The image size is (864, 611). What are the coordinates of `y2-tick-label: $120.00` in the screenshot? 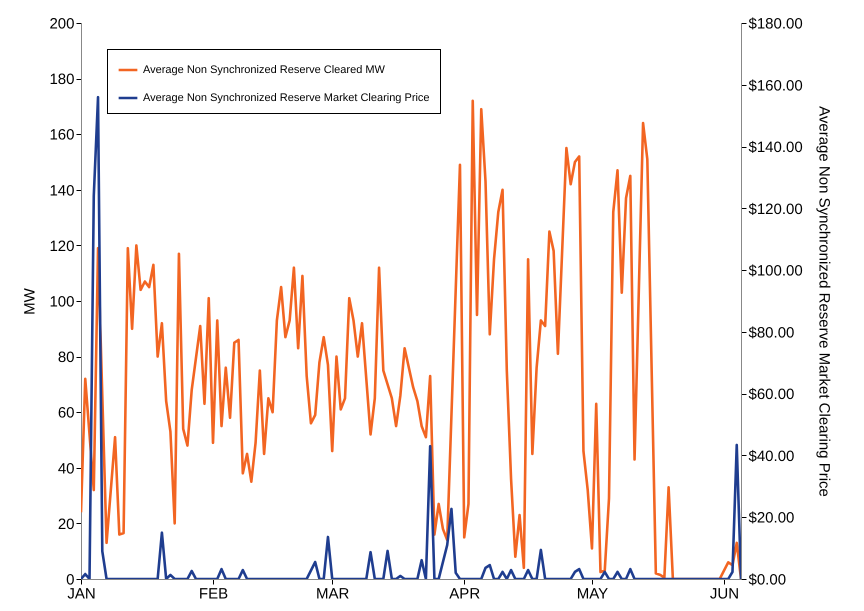 It's located at (775, 209).